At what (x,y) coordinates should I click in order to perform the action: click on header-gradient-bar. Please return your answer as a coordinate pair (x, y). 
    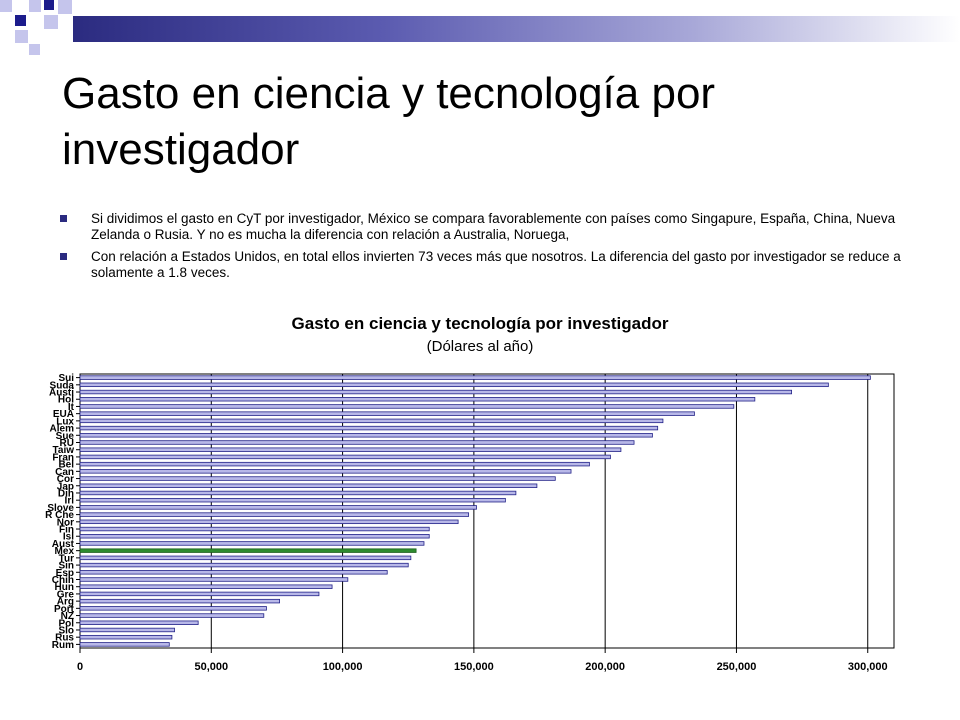
    Looking at the image, I should click on (516, 29).